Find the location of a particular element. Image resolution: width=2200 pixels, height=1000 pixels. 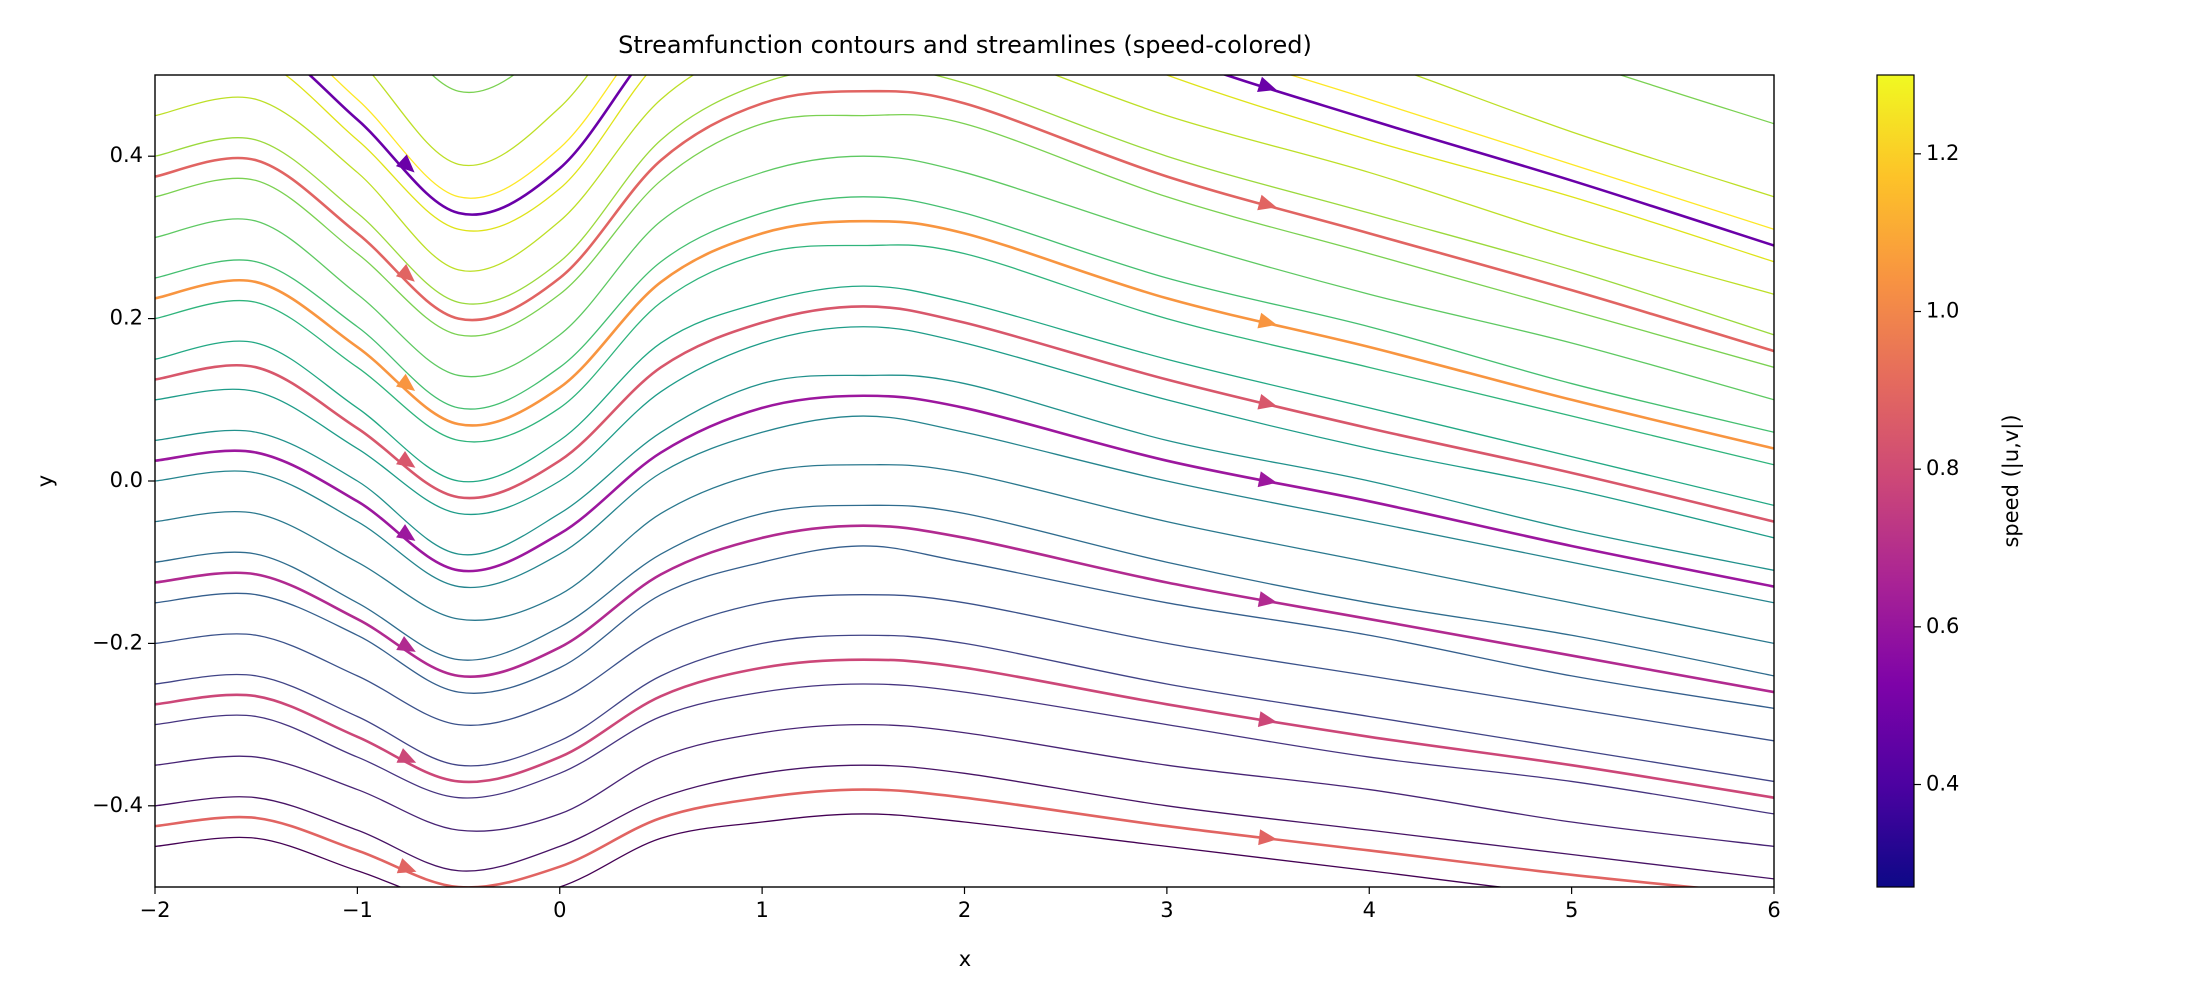

colorbar-tick-label: 0.4 is located at coordinates (1942, 784).